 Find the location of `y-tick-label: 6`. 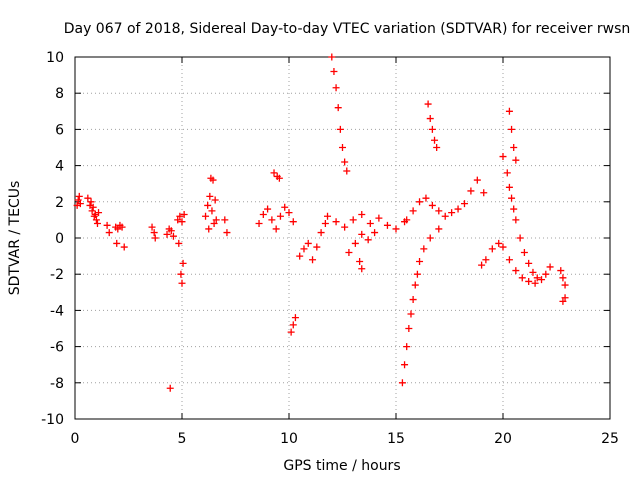

y-tick-label: 6 is located at coordinates (59, 130).